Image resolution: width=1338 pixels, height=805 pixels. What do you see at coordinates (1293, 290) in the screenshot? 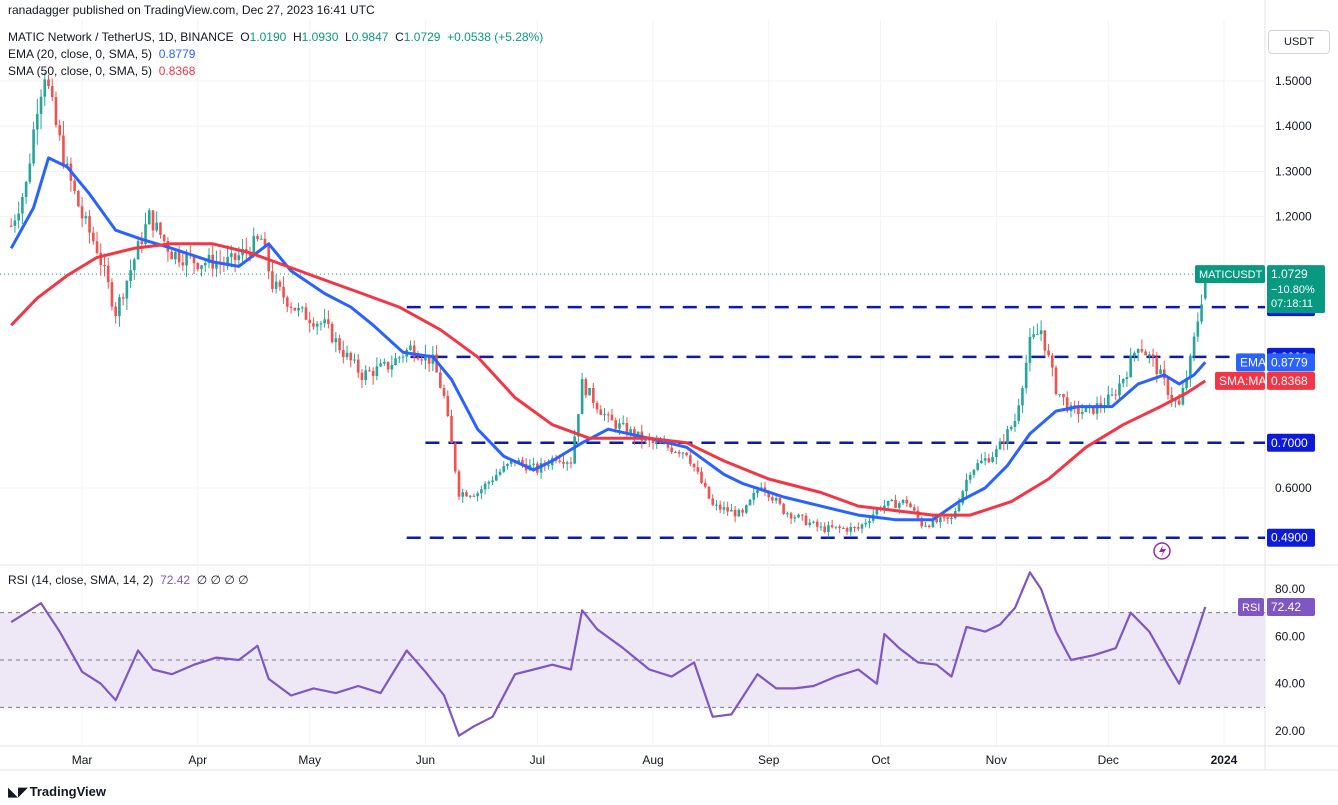
I see `last-change-label: −10.80%` at bounding box center [1293, 290].